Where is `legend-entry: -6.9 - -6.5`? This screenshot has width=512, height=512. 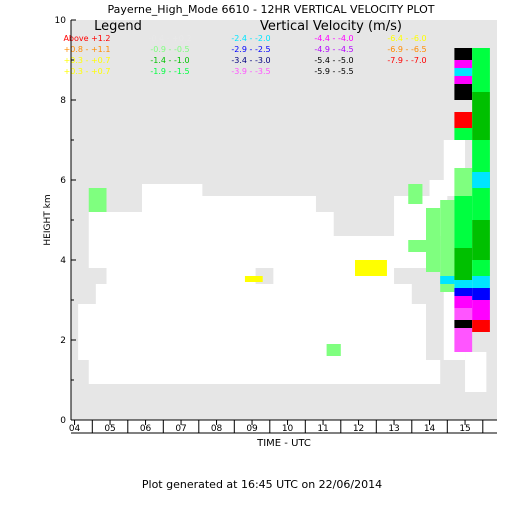 legend-entry: -6.9 - -6.5 is located at coordinates (406, 49).